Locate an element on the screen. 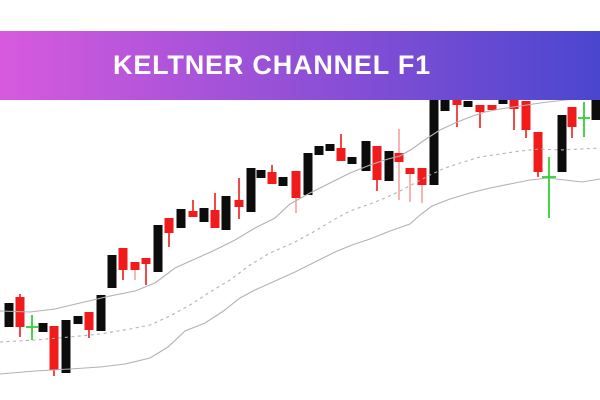 Image resolution: width=600 pixels, height=400 pixels. page-title: KELTNER CHANNEL F1 is located at coordinates (272, 65).